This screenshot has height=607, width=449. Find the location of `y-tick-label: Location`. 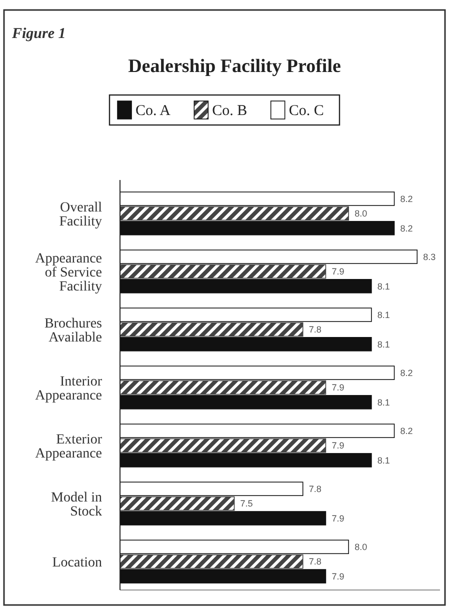

y-tick-label: Location is located at coordinates (77, 562).